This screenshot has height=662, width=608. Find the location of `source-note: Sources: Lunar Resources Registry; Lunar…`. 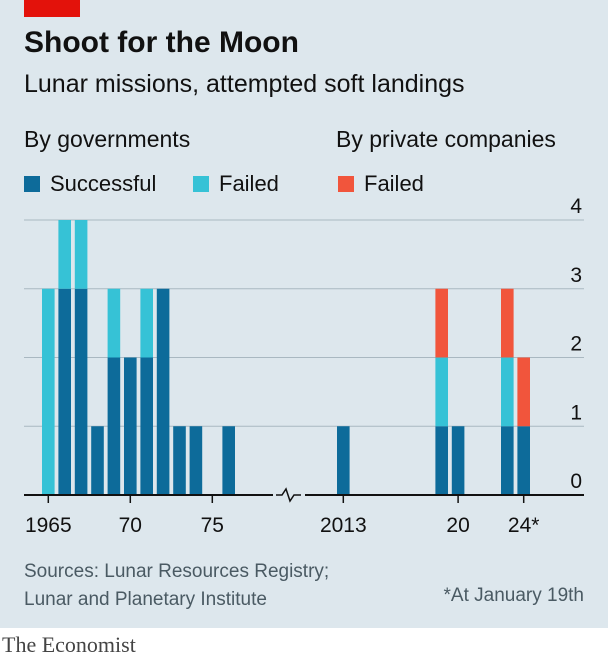

source-note: Sources: Lunar Resources Registry; Lunar… is located at coordinates (176, 586).